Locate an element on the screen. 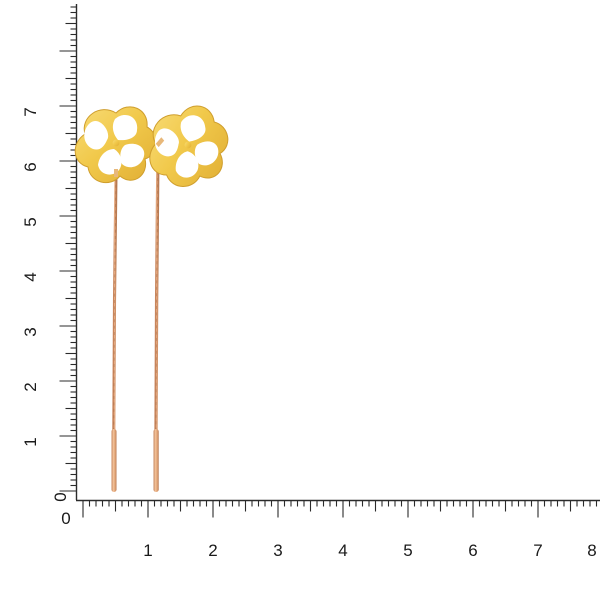 The height and width of the screenshot is (600, 600). horizontal-ruler-labels: 1 2 3 4 5 6 7 8 is located at coordinates (369, 550).